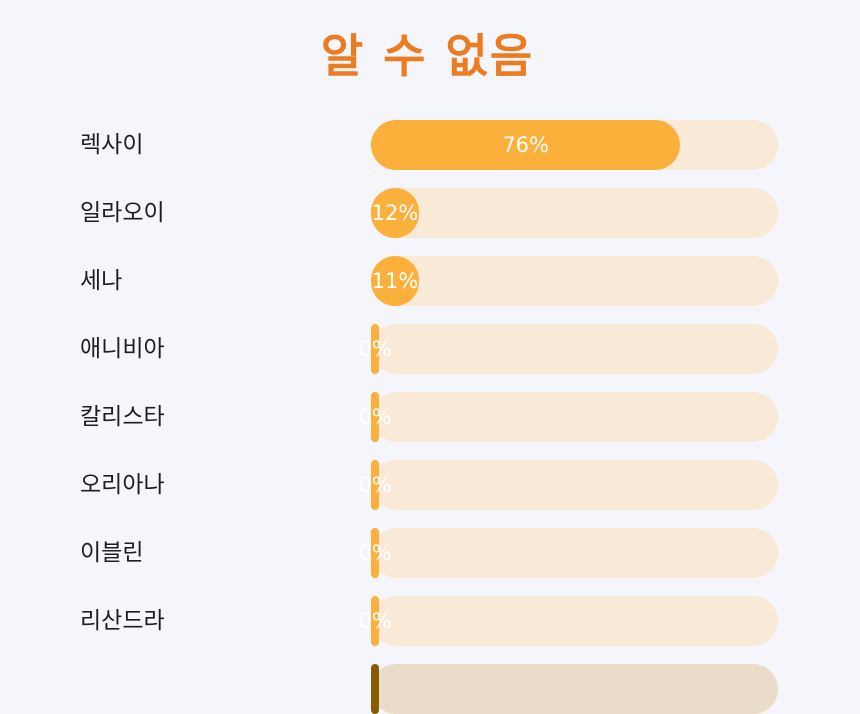  Describe the element at coordinates (112, 553) in the screenshot. I see `item-name: 이블린` at that location.